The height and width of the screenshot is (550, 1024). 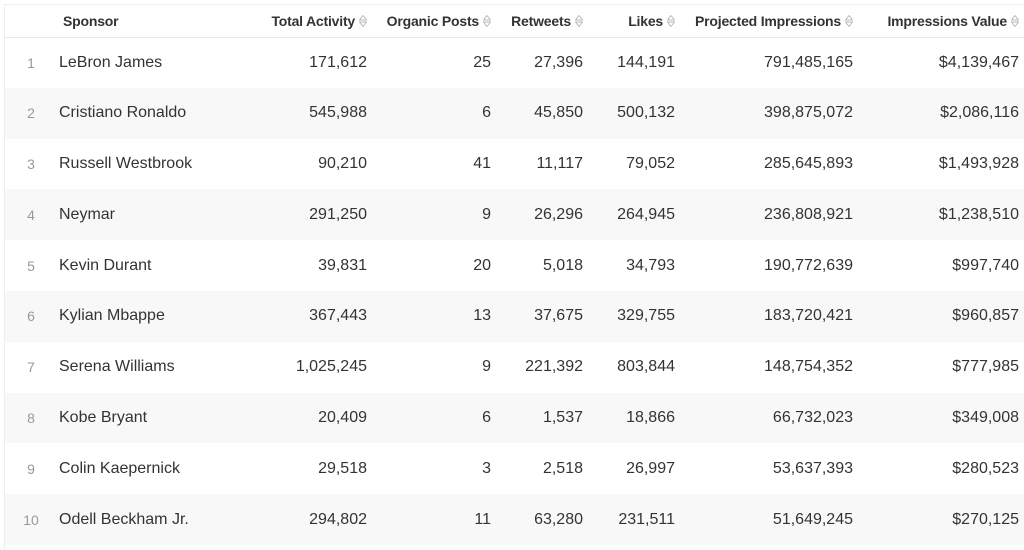 I want to click on organic-posts-cell: 20, so click(x=482, y=265).